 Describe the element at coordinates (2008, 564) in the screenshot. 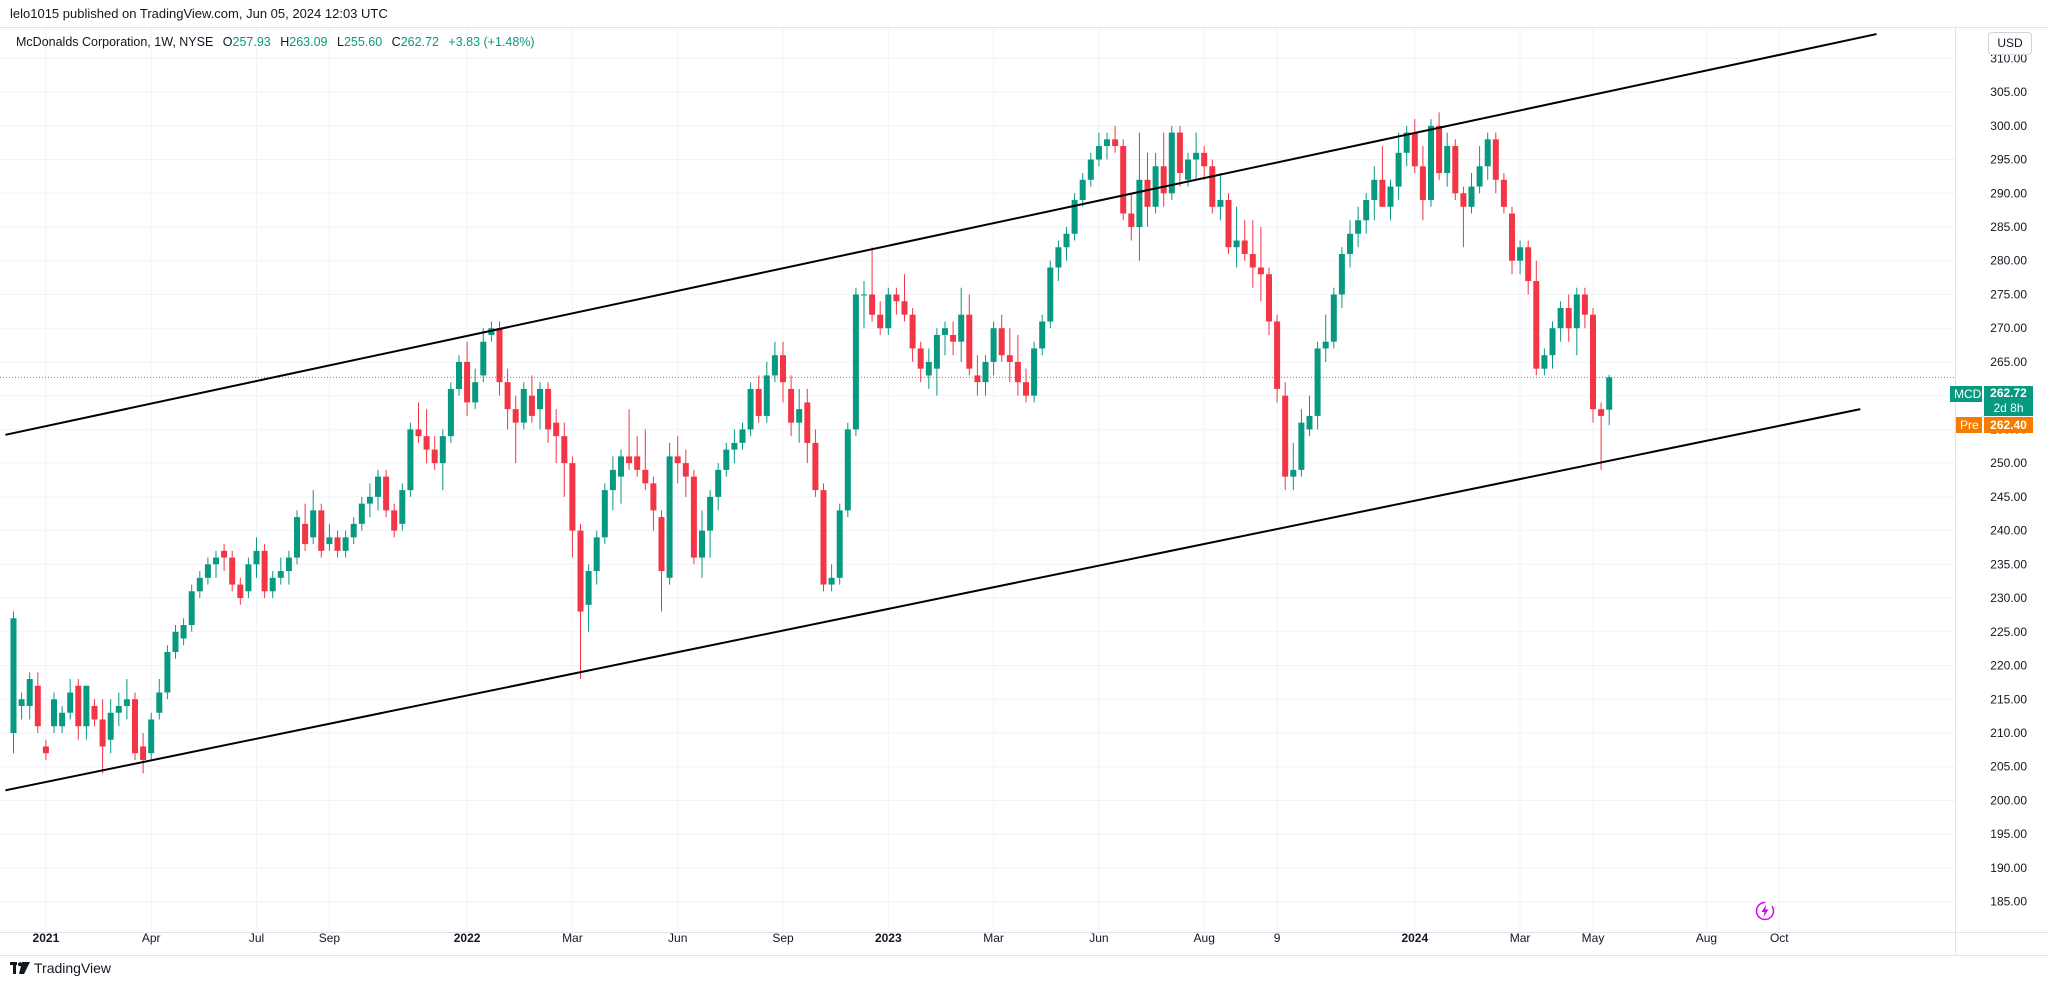

I see `price-tick-label: 235.00` at that location.